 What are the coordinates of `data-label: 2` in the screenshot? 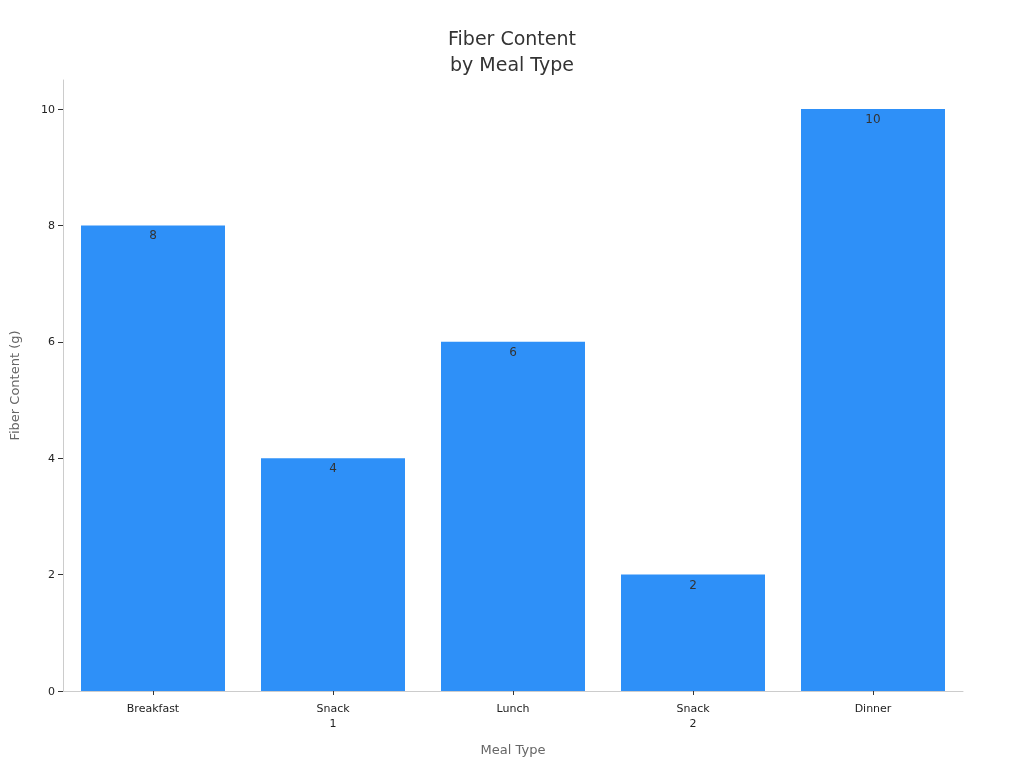 It's located at (693, 584).